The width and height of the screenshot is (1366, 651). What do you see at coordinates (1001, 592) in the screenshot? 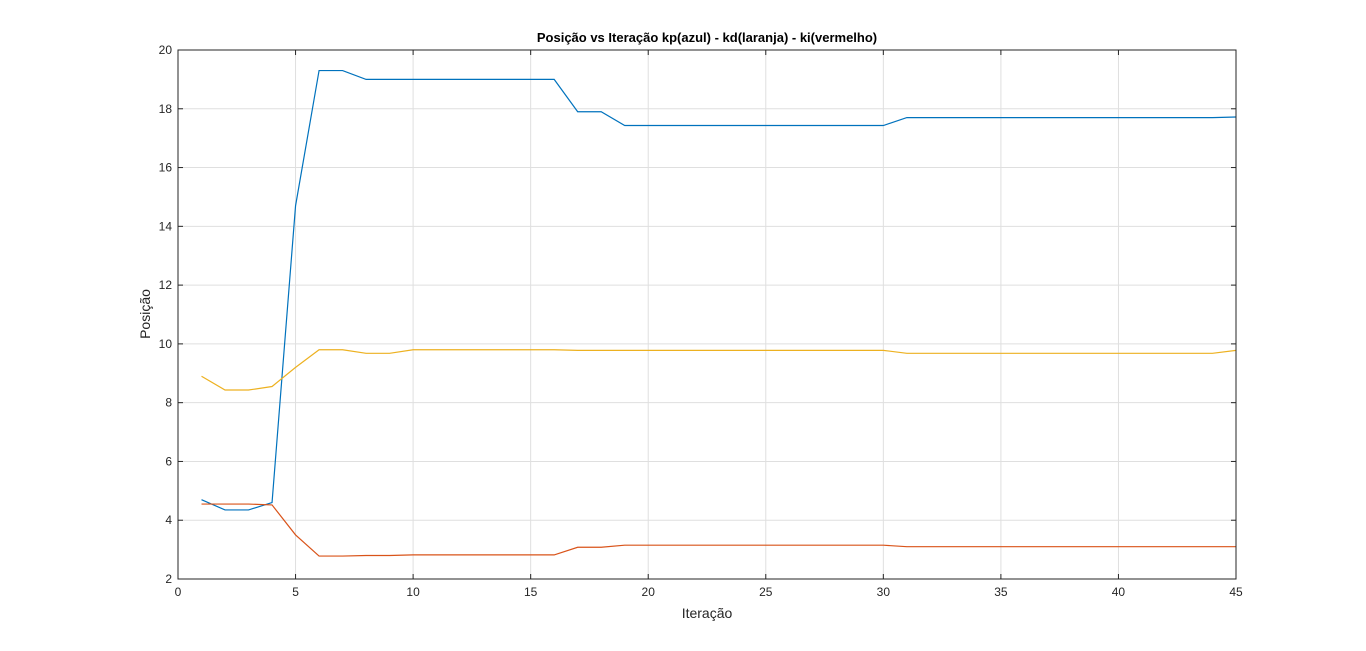
I see `x-tick-label: 35` at bounding box center [1001, 592].